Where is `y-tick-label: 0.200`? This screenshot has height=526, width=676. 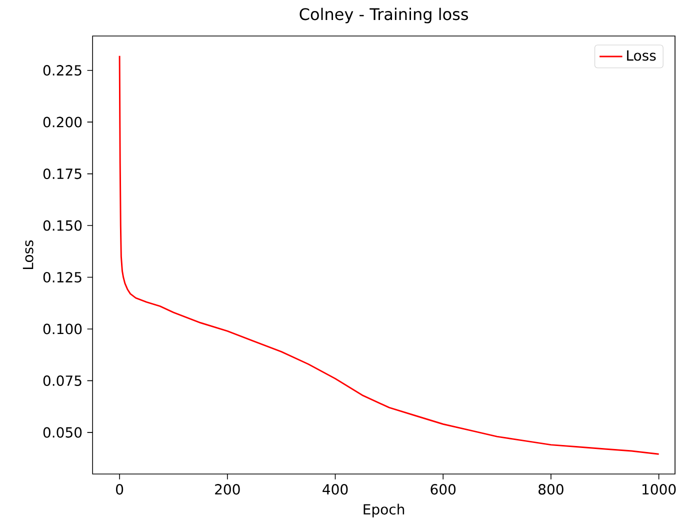
y-tick-label: 0.200 is located at coordinates (62, 122).